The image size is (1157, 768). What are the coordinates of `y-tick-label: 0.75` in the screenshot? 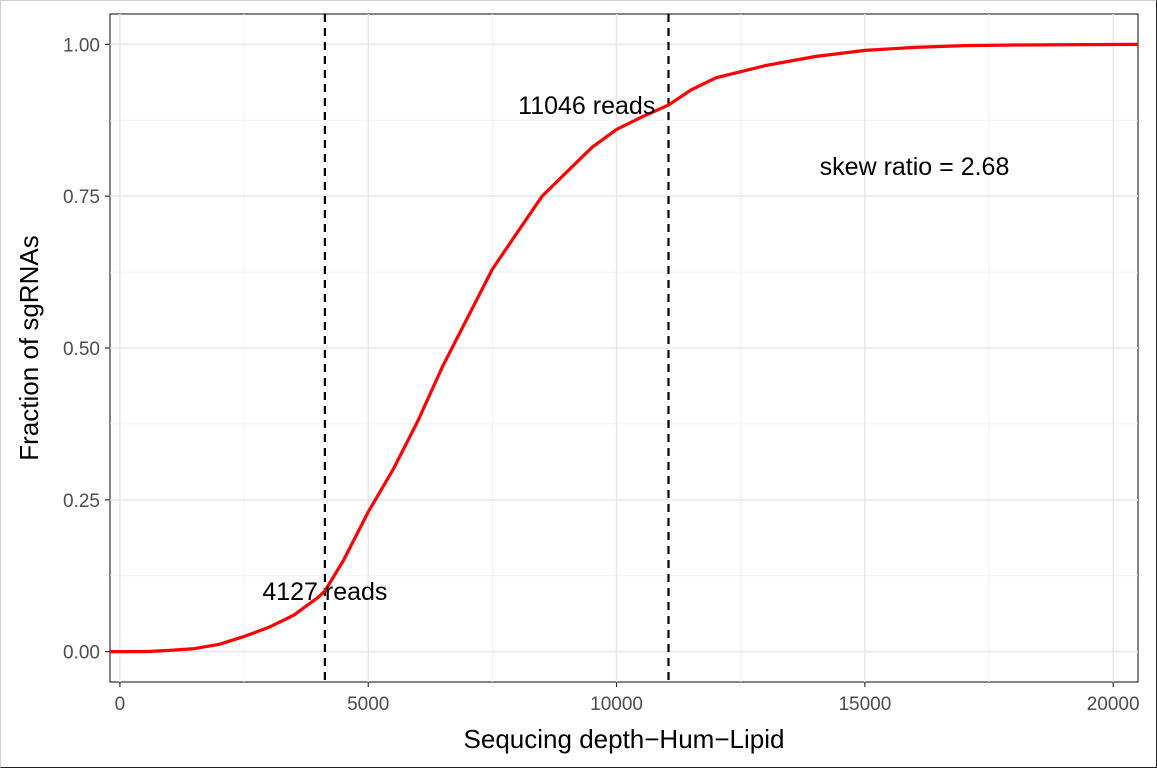 It's located at (81, 197).